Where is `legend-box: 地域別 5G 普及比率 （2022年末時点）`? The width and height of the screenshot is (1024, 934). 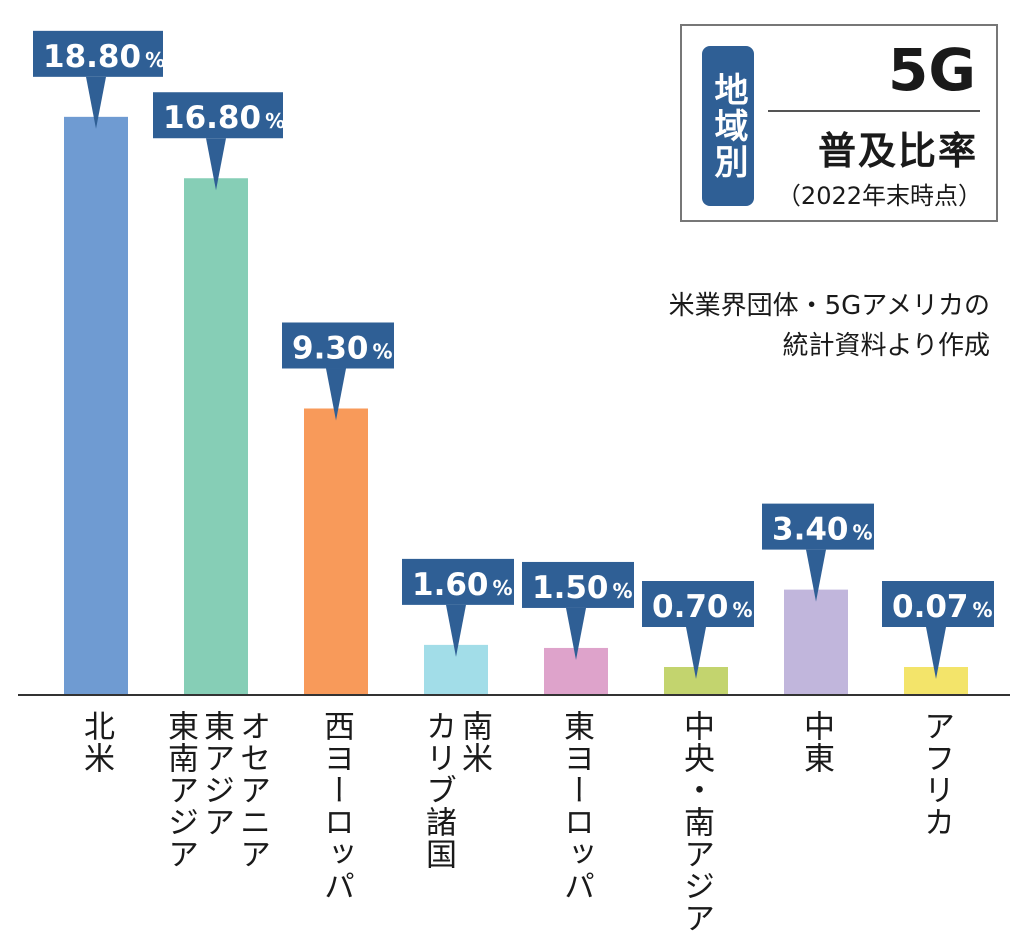
legend-box: 地域別 5G 普及比率 （2022年末時点） is located at coordinates (839, 123).